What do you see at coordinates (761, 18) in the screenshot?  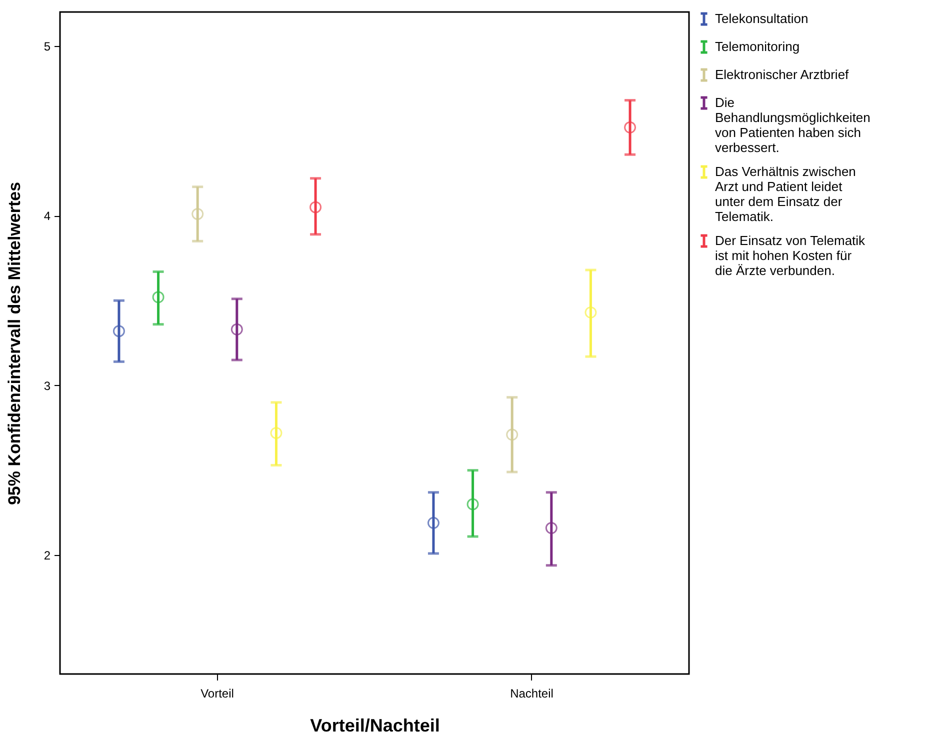 I see `legend-label: Telekonsultation` at bounding box center [761, 18].